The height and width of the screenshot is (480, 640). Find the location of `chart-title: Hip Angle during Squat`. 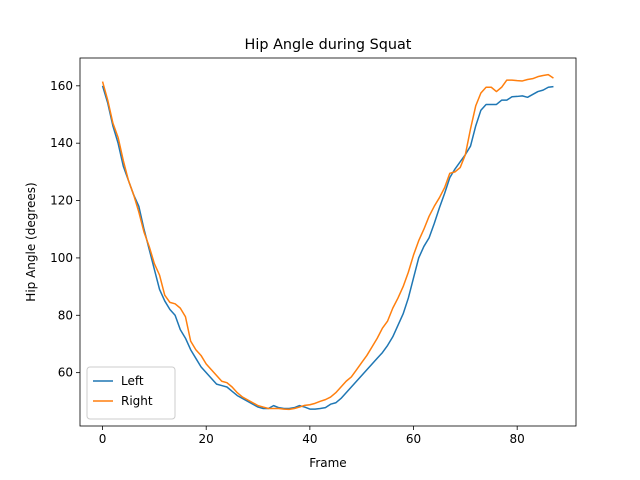

chart-title: Hip Angle during Squat is located at coordinates (328, 45).